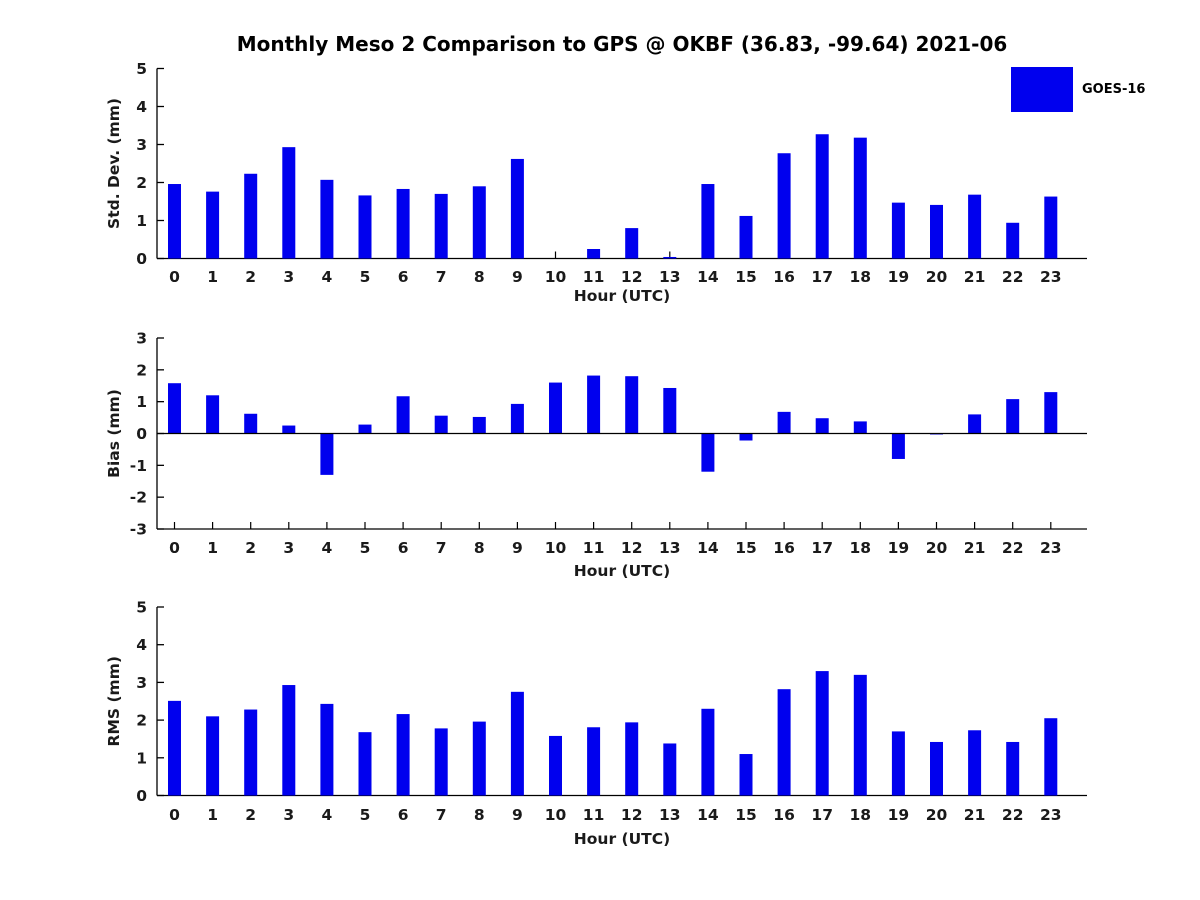  I want to click on x-tick-label: 14, so click(708, 548).